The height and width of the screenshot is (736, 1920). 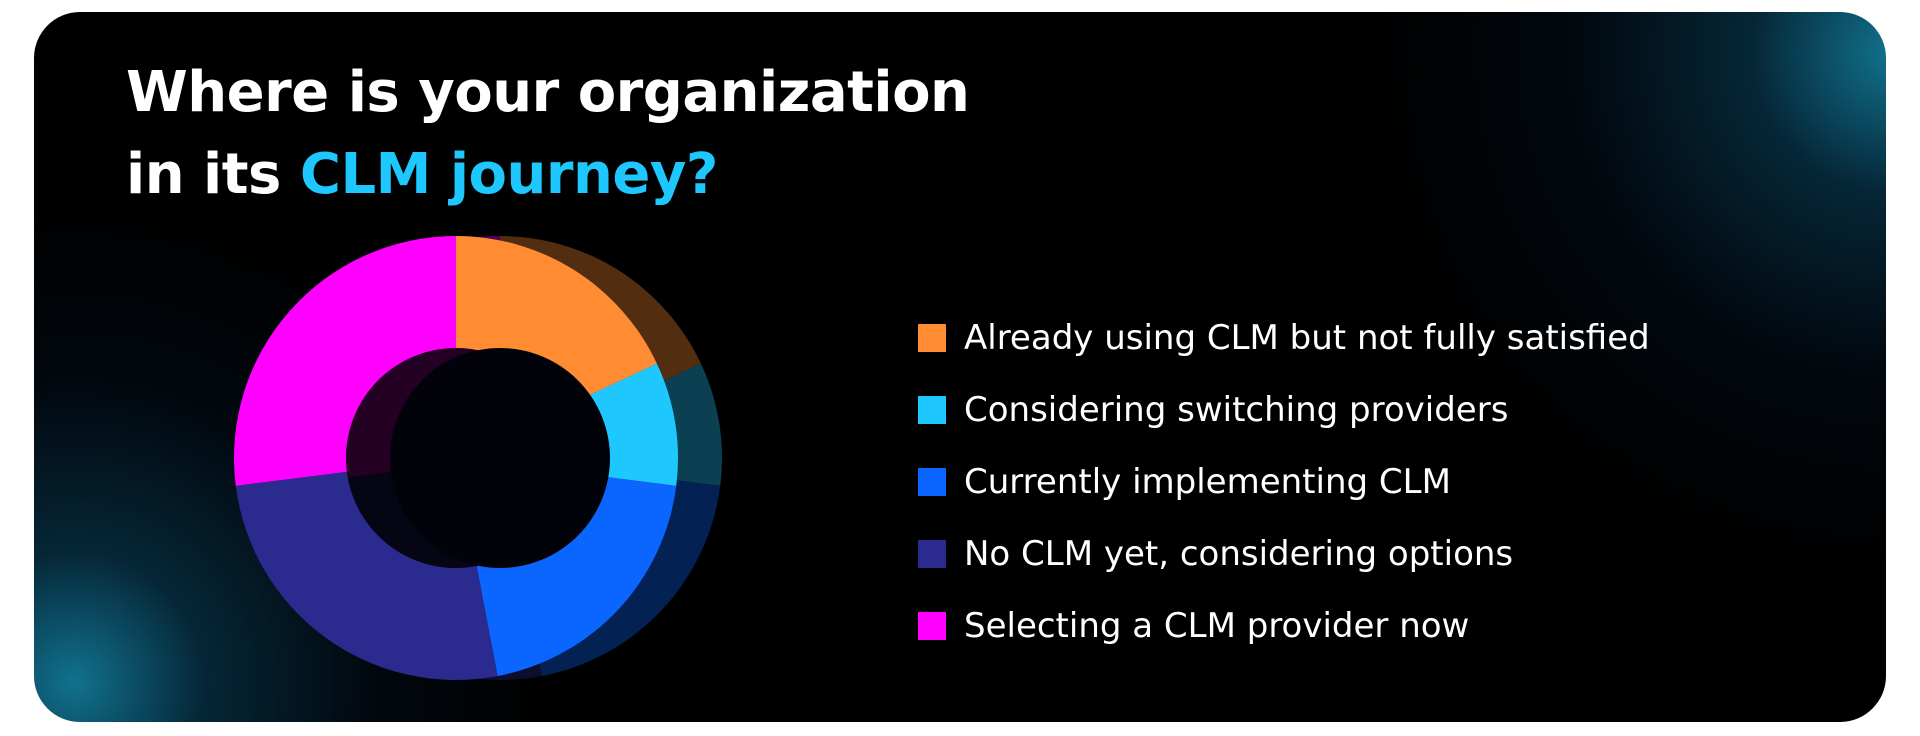 I want to click on donut-slice: No CLM yet, considering options, so click(x=366, y=575).